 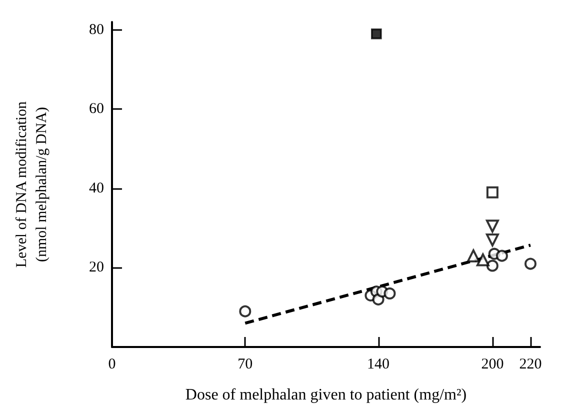 What do you see at coordinates (96, 30) in the screenshot?
I see `y-tick-label: 80` at bounding box center [96, 30].